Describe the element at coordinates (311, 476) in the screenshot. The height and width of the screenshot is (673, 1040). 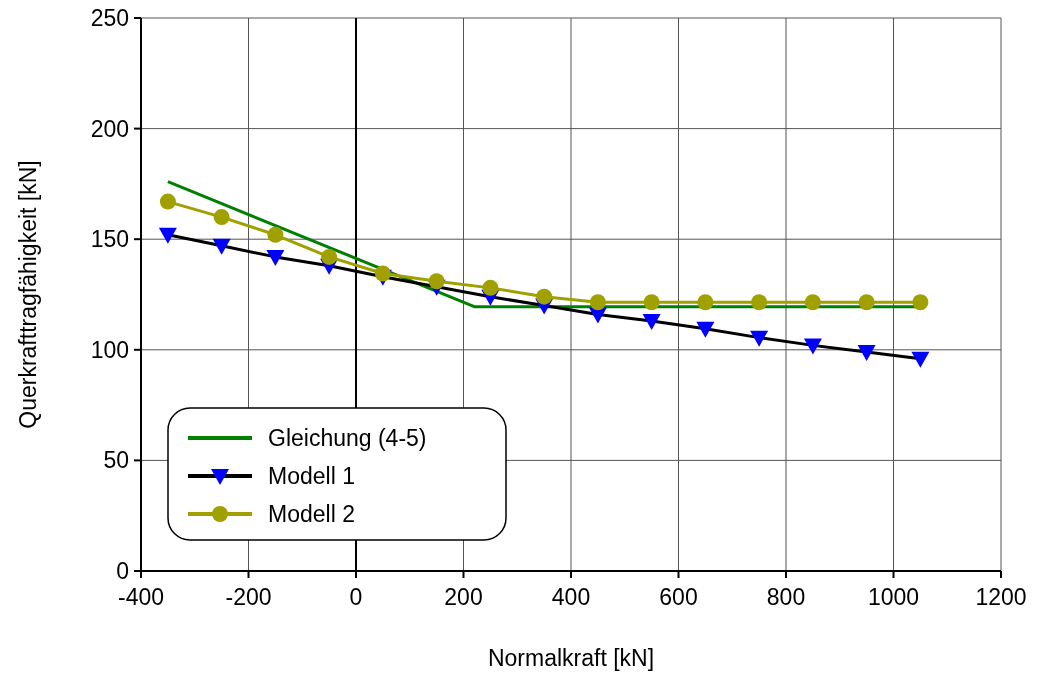
I see `legend-label: Modell 1` at that location.